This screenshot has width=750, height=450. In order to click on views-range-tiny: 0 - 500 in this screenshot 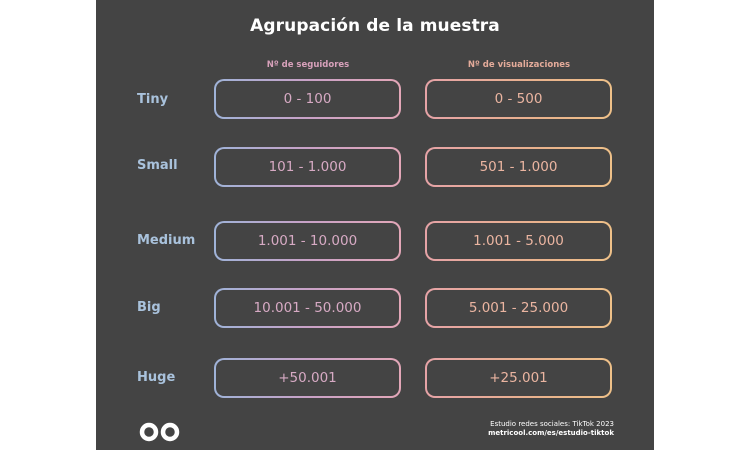, I will do `click(518, 99)`.